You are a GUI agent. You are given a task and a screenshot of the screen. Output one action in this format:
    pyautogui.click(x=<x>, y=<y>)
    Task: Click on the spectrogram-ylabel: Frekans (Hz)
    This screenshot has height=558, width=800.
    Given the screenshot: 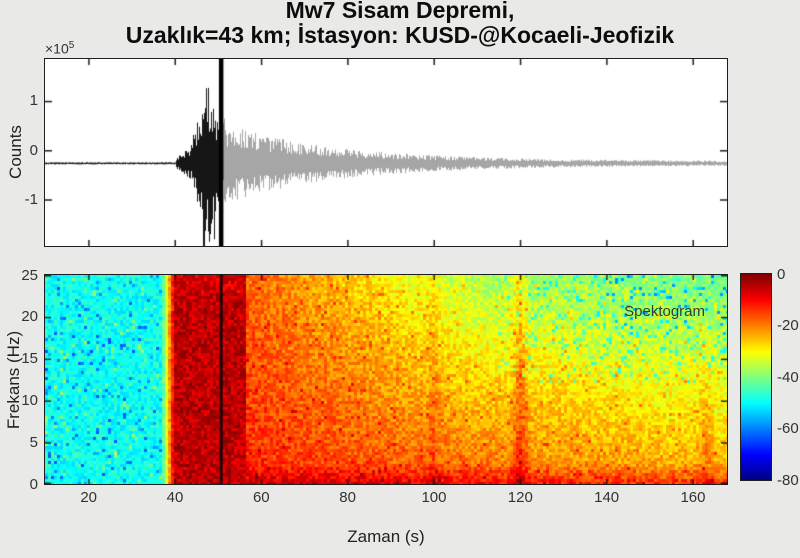 What is the action you would take?
    pyautogui.click(x=13, y=380)
    